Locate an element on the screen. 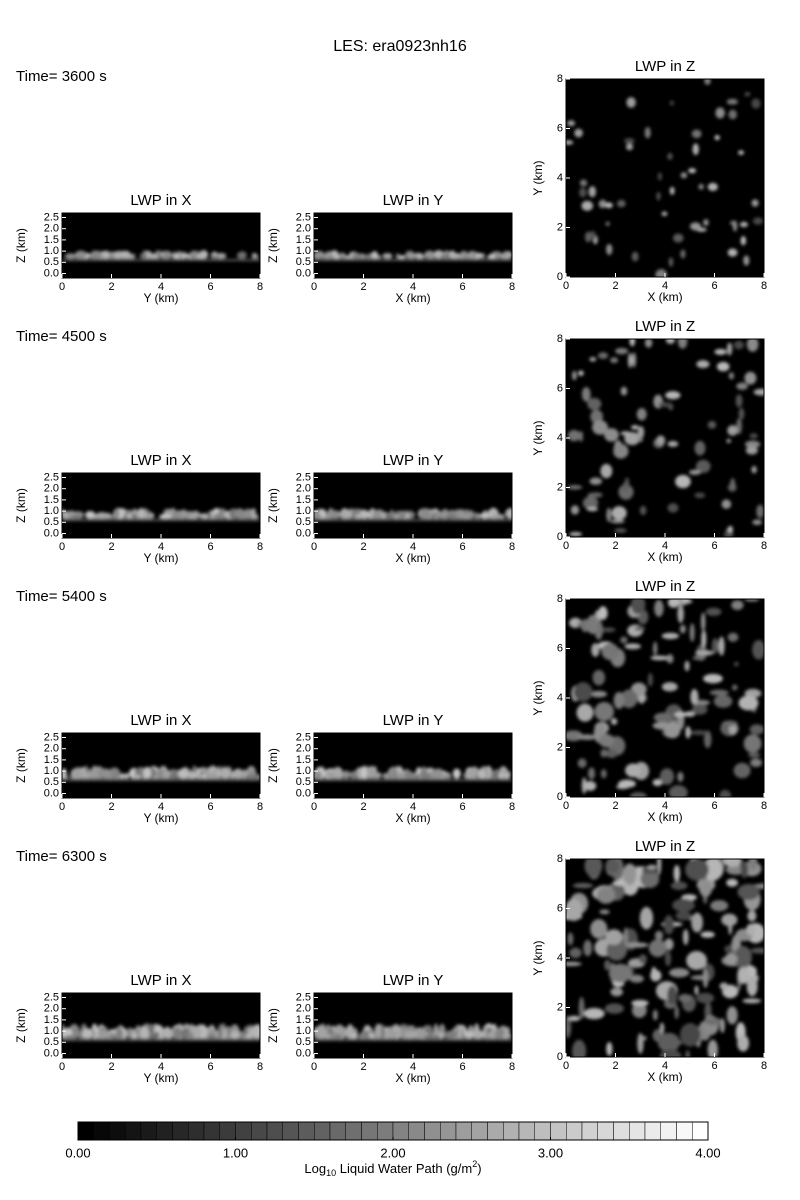 The image size is (800, 1200). x-tick-label: 4 is located at coordinates (665, 806).